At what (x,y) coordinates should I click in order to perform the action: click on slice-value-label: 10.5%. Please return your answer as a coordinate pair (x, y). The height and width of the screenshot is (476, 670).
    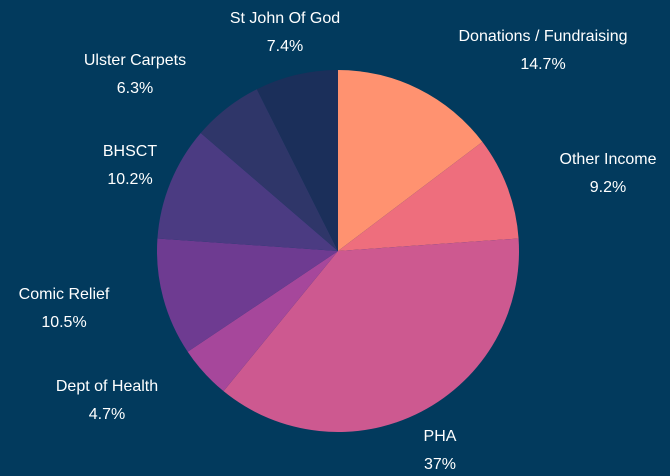
    Looking at the image, I should click on (63, 322).